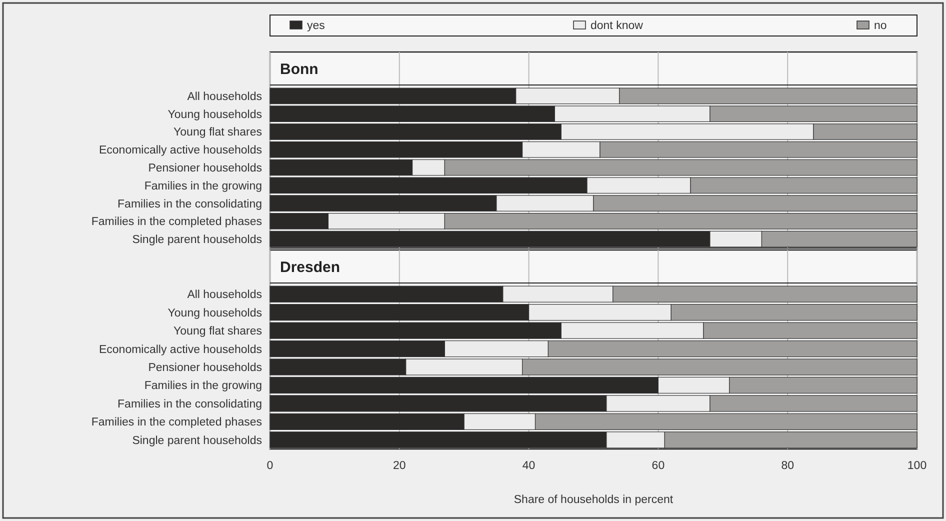 The width and height of the screenshot is (946, 521). Describe the element at coordinates (310, 267) in the screenshot. I see `chart-title: Dresden` at that location.